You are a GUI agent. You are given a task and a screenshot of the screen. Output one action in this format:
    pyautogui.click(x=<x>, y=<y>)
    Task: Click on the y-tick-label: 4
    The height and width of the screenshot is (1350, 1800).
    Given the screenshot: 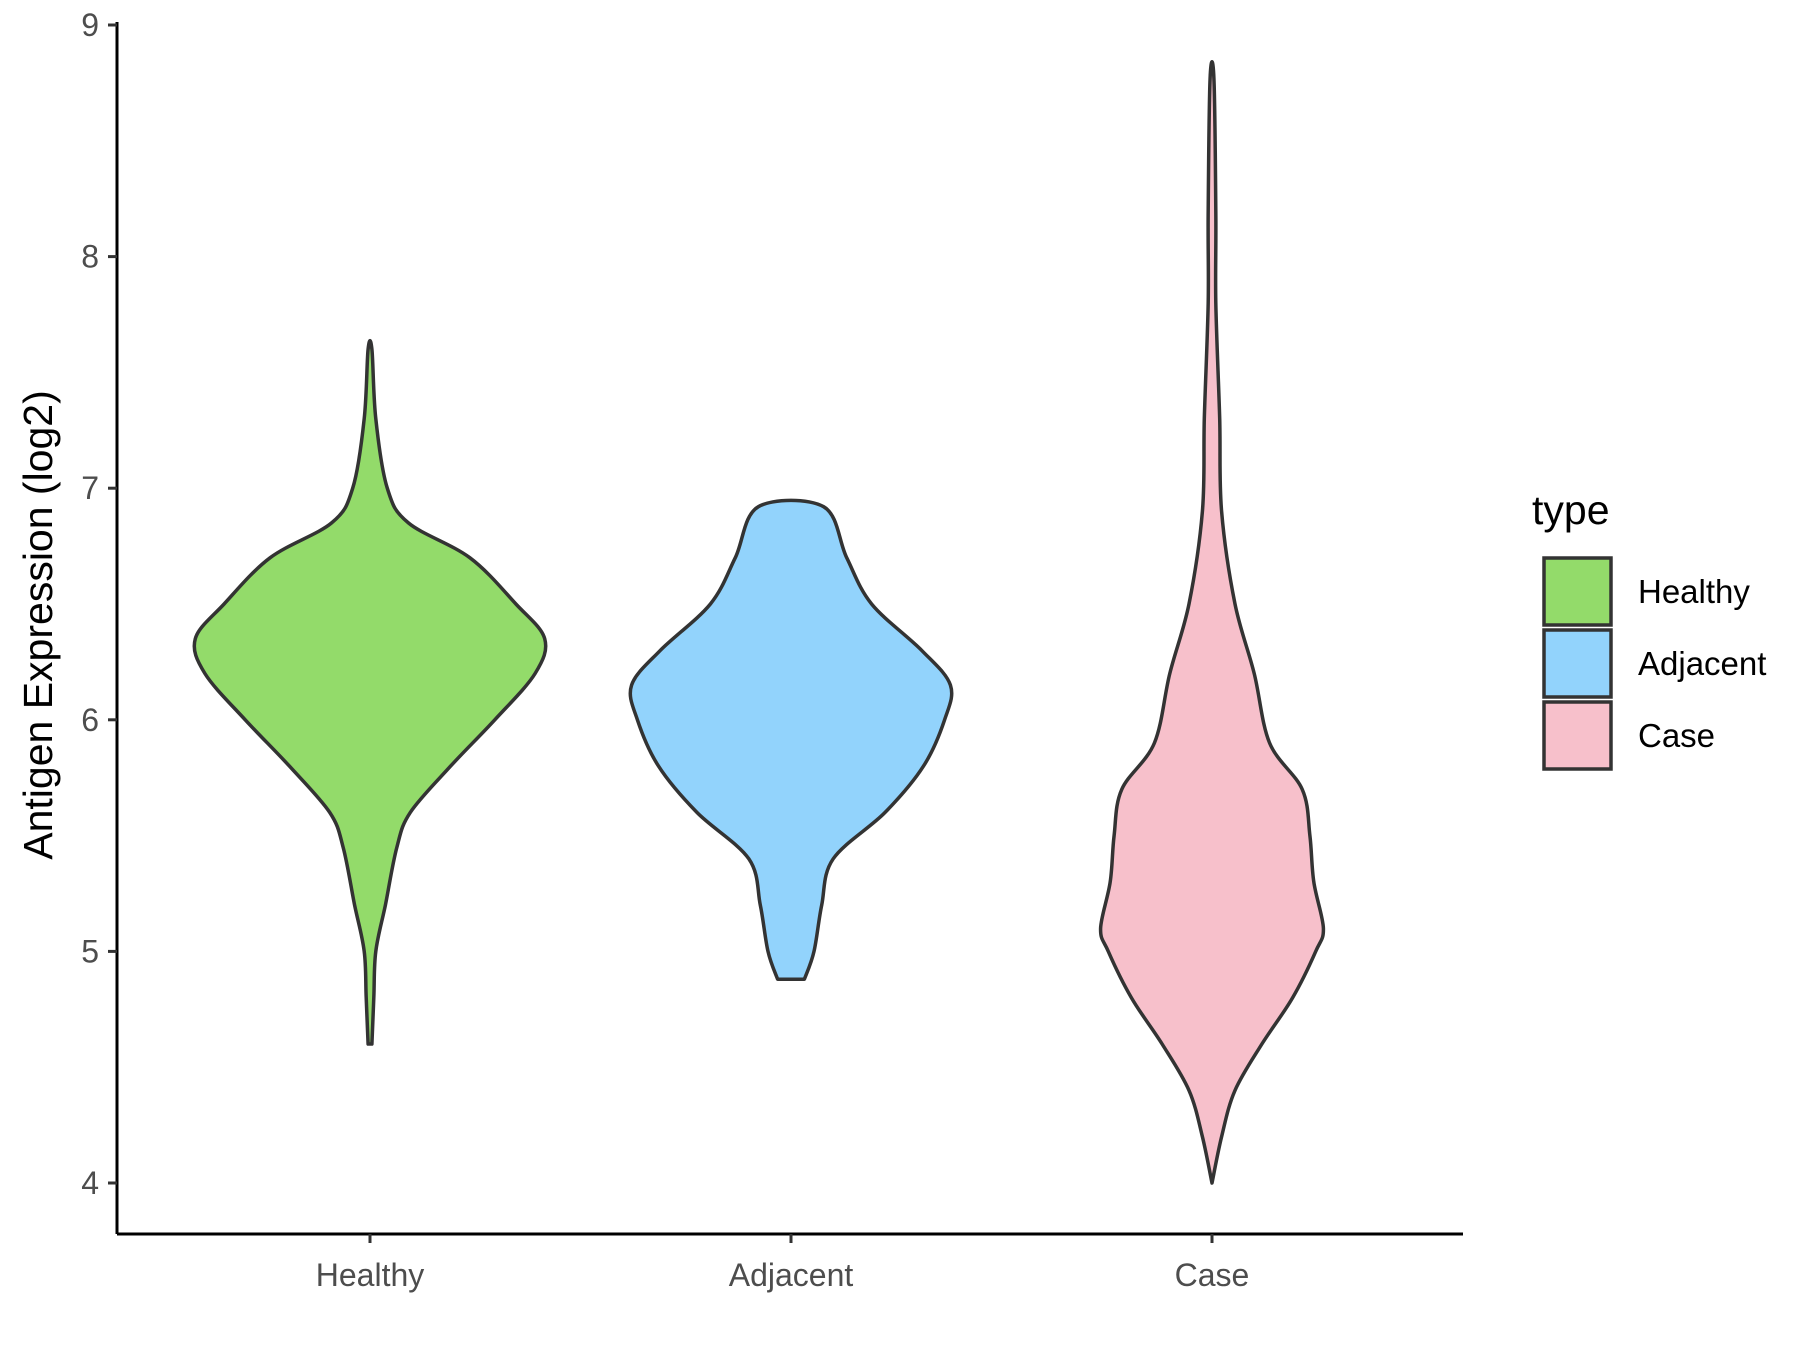 What is the action you would take?
    pyautogui.click(x=90, y=1183)
    